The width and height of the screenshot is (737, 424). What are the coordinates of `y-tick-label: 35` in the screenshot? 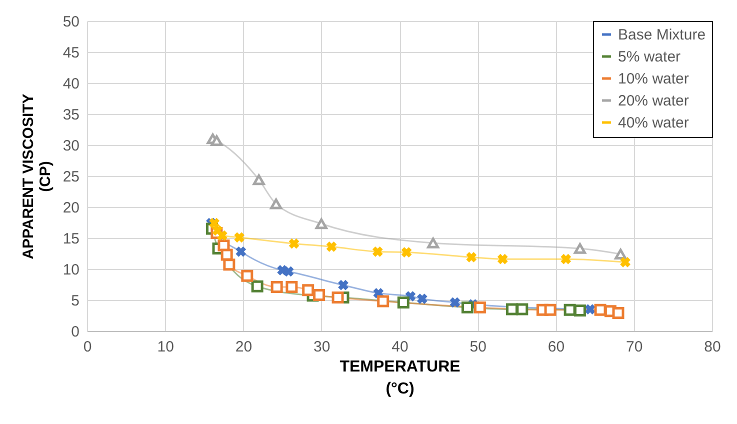 It's located at (71, 115).